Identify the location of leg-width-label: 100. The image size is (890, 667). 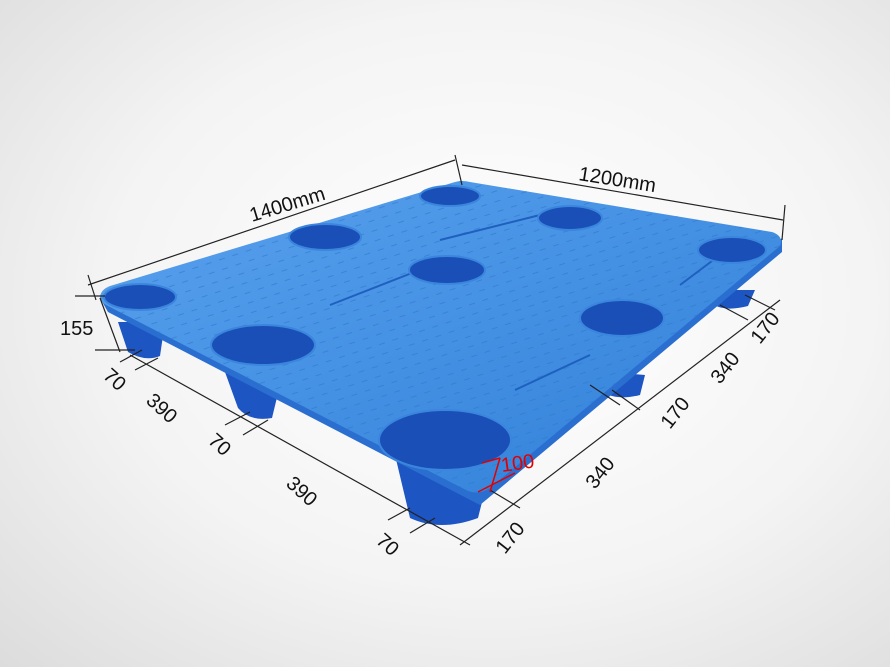
(518, 464).